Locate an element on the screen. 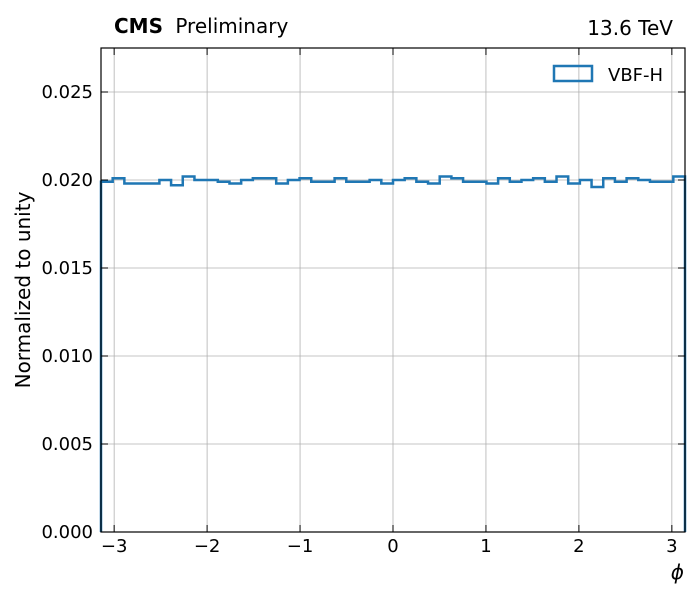 The width and height of the screenshot is (700, 600). y-axis-label: Normalized to unity is located at coordinates (23, 289).